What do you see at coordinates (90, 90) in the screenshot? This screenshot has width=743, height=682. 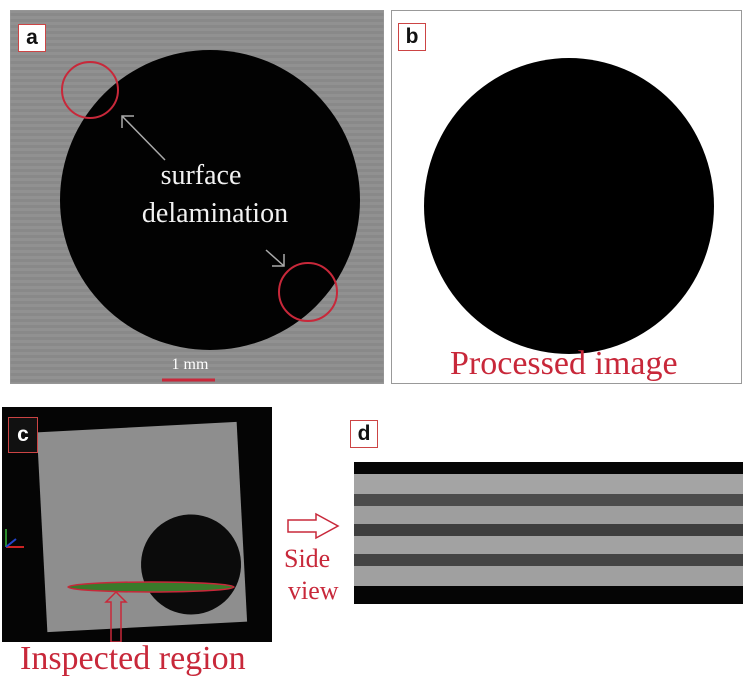 I see `delamination-circle-top` at bounding box center [90, 90].